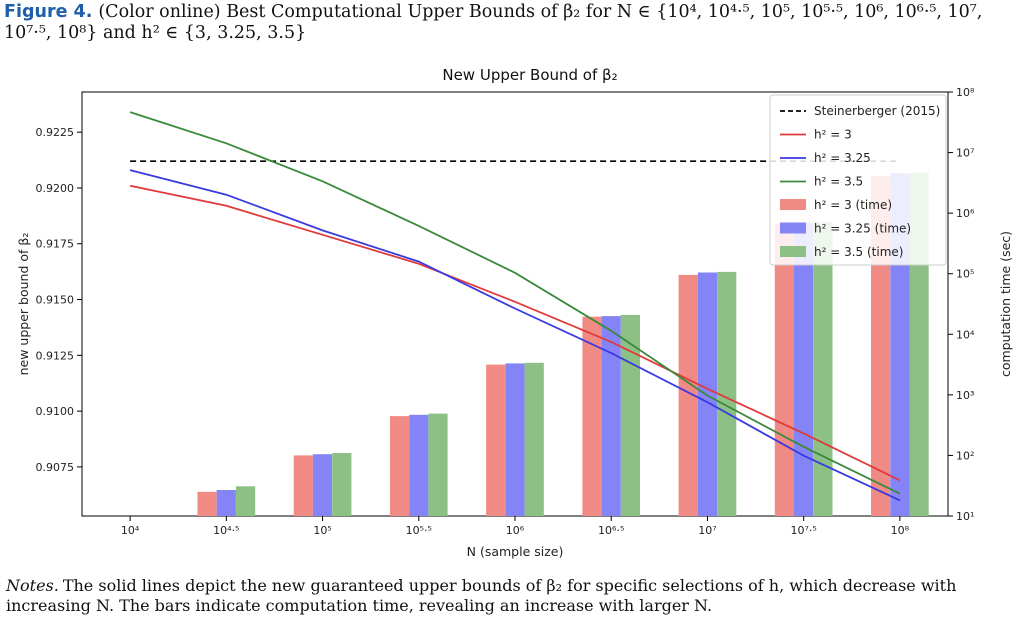 This screenshot has width=1036, height=624. Describe the element at coordinates (804, 530) in the screenshot. I see `x-tick-label: 10⁷·⁵` at that location.